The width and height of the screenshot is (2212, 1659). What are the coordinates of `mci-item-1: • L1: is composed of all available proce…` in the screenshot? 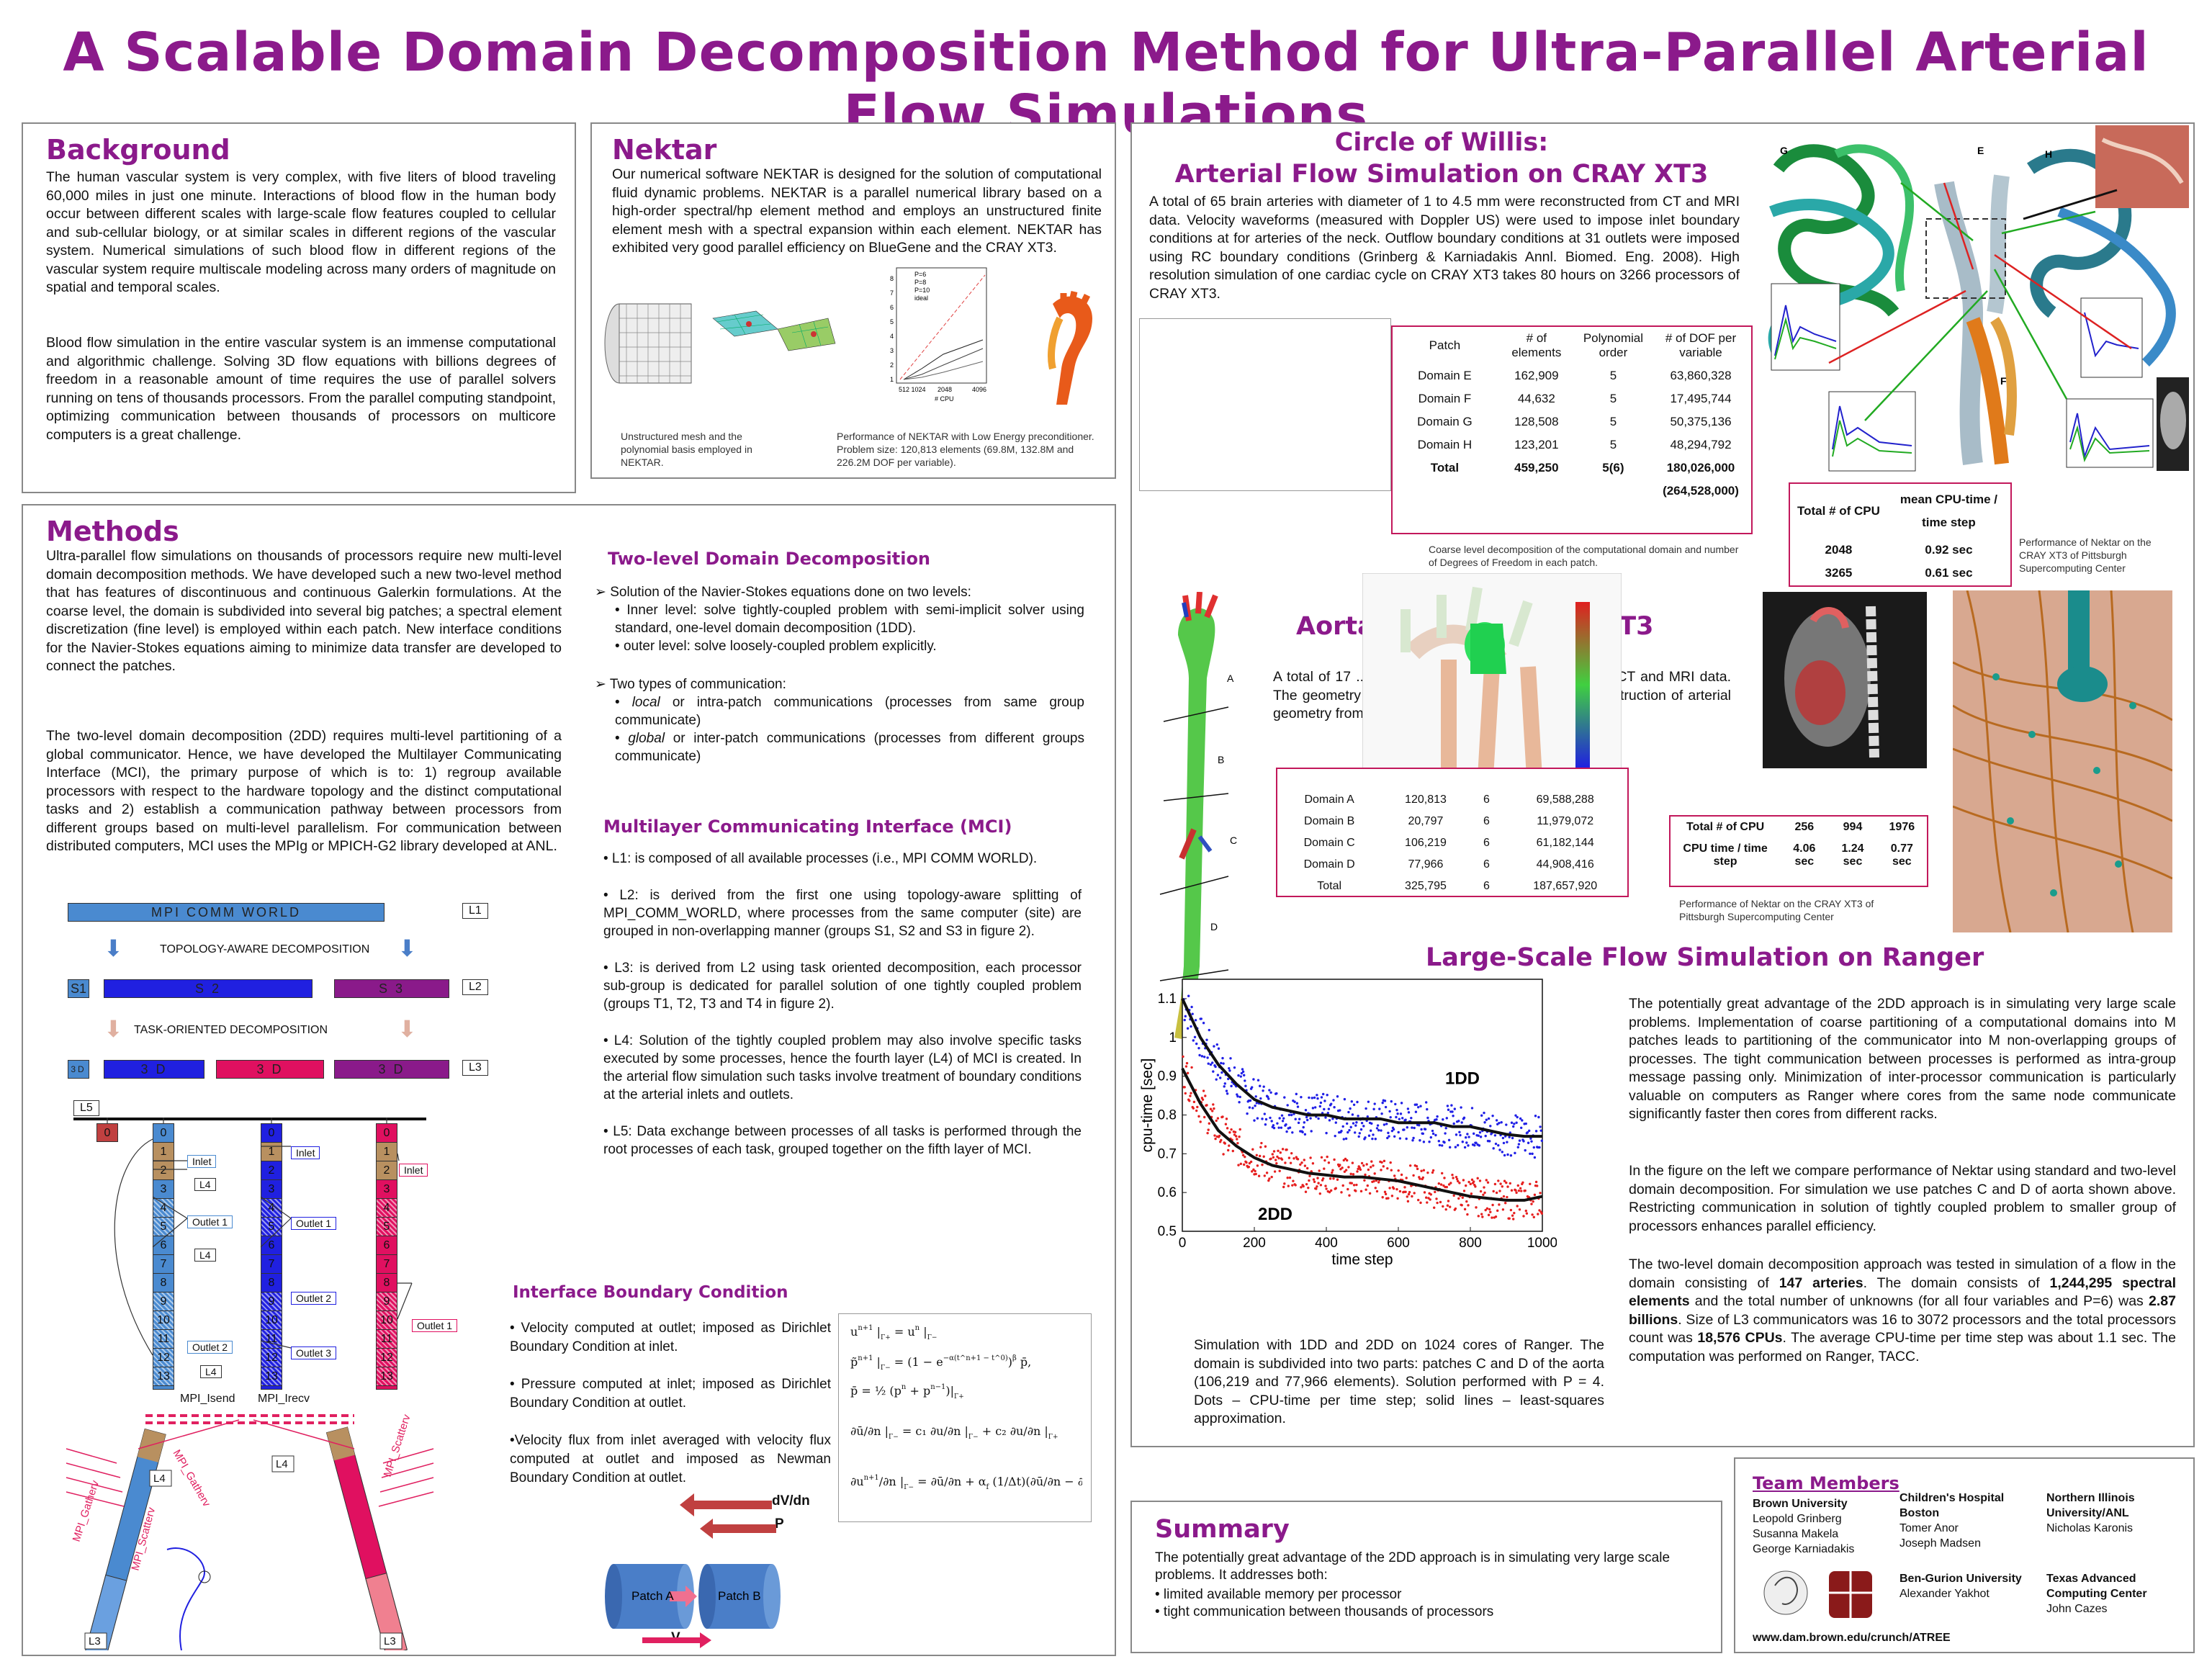 It's located at (820, 858).